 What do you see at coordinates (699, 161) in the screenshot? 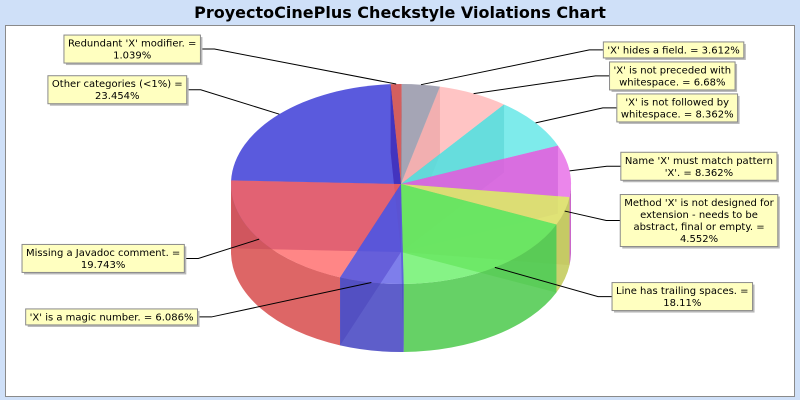
I see `slice-label: Name 'X' must match pattern` at bounding box center [699, 161].